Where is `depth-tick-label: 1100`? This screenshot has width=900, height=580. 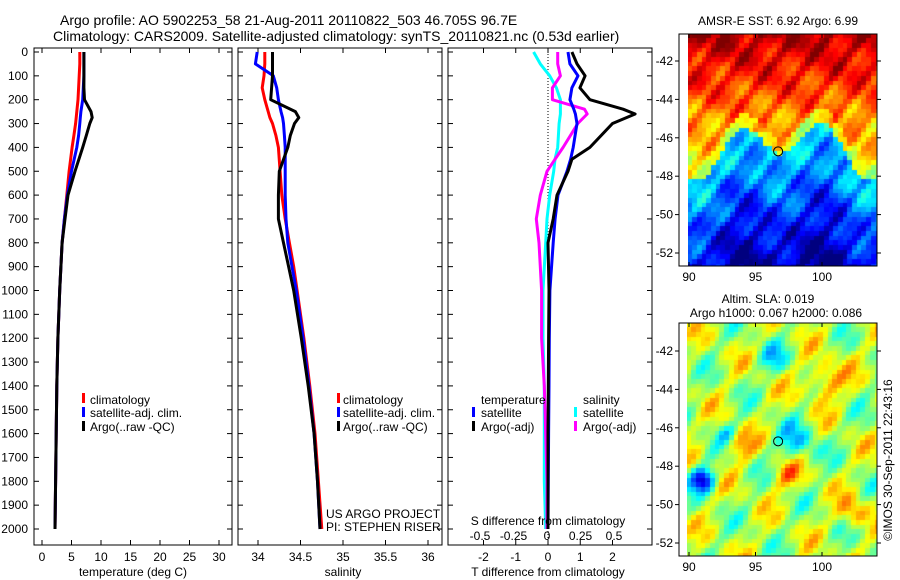 depth-tick-label: 1100 is located at coordinates (15, 314).